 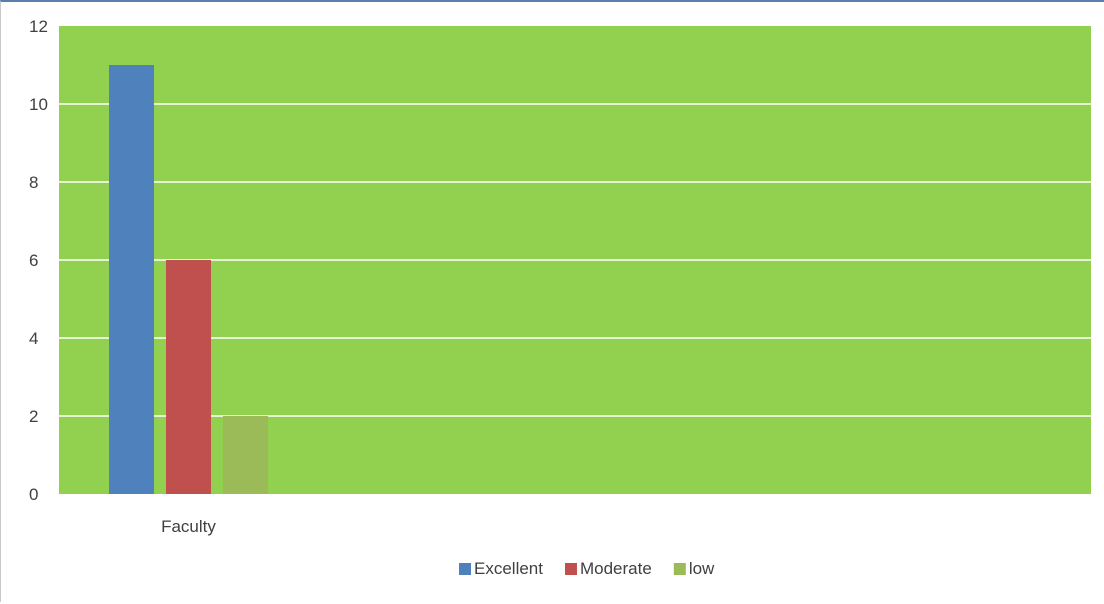 What do you see at coordinates (188, 377) in the screenshot?
I see `bar-moderate` at bounding box center [188, 377].